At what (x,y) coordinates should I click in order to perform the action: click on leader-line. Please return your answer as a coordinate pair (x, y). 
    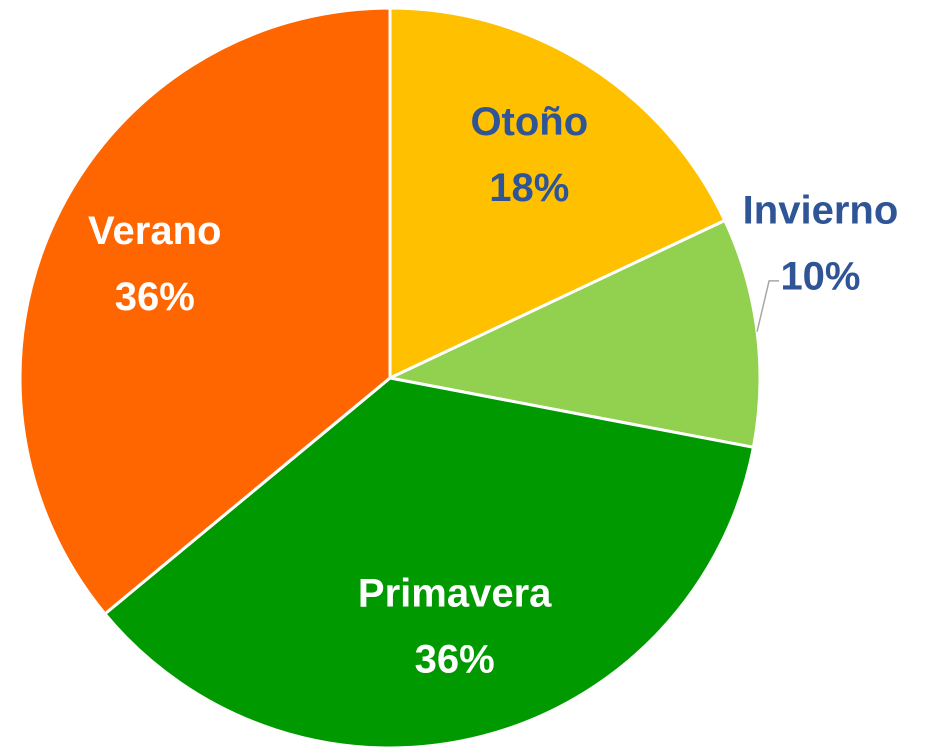
    Looking at the image, I should click on (768, 306).